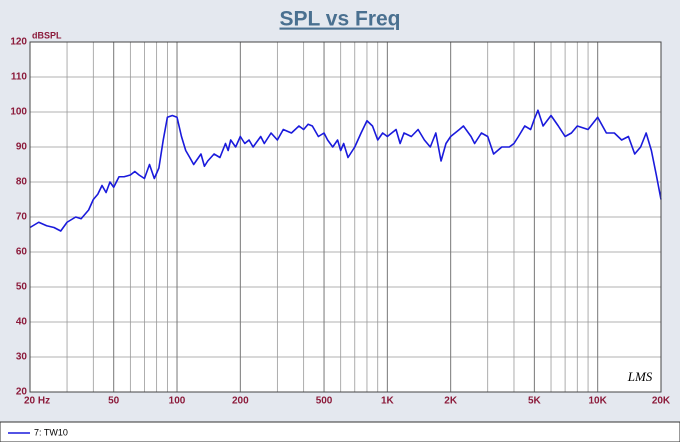 This screenshot has height=442, width=680. I want to click on y-tick-label: 40, so click(22, 322).